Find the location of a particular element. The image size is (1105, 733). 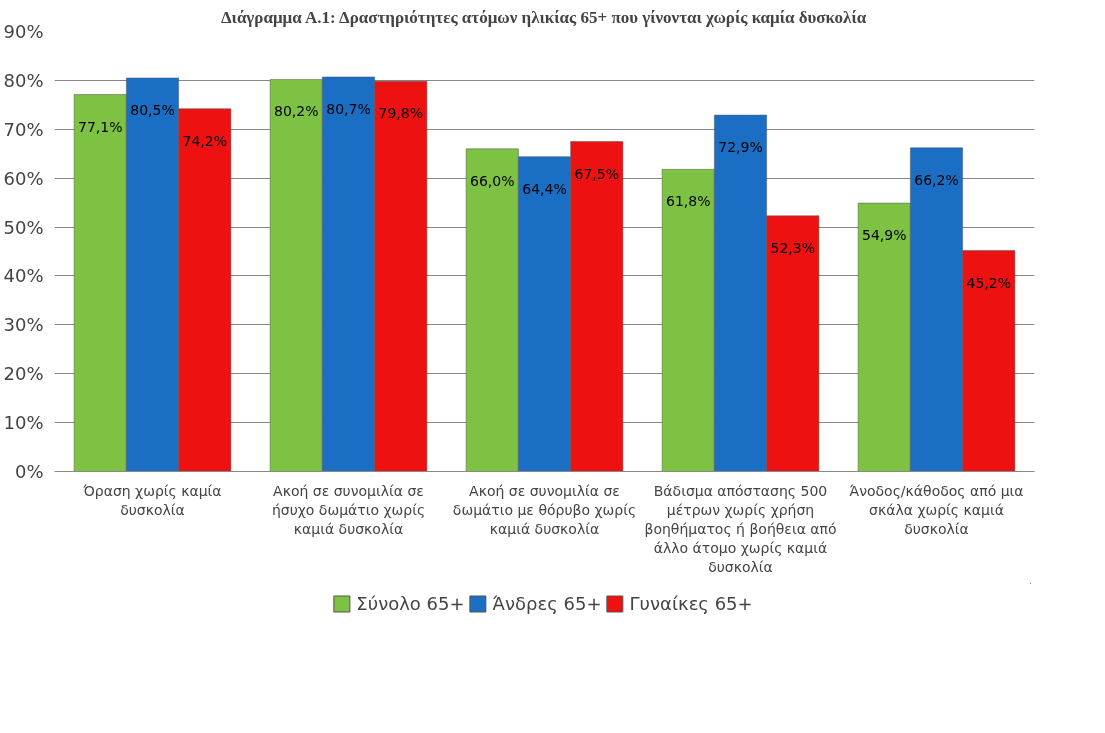

data-label: 74,2% is located at coordinates (205, 140).